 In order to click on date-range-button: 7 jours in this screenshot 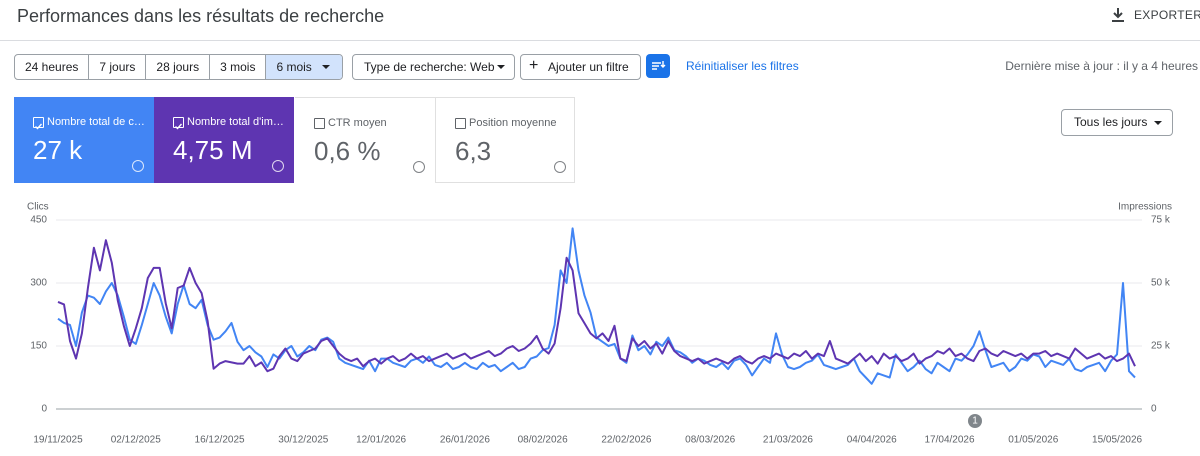, I will do `click(118, 67)`.